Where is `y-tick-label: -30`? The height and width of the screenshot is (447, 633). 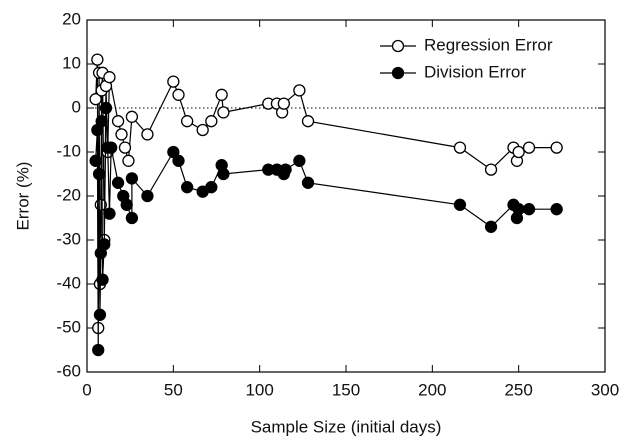 y-tick-label: -30 is located at coordinates (68, 238).